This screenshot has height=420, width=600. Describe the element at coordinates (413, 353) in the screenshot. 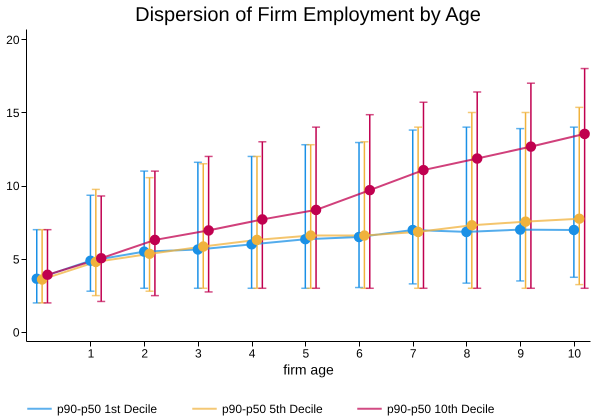

I see `x-tick-label: 7` at that location.